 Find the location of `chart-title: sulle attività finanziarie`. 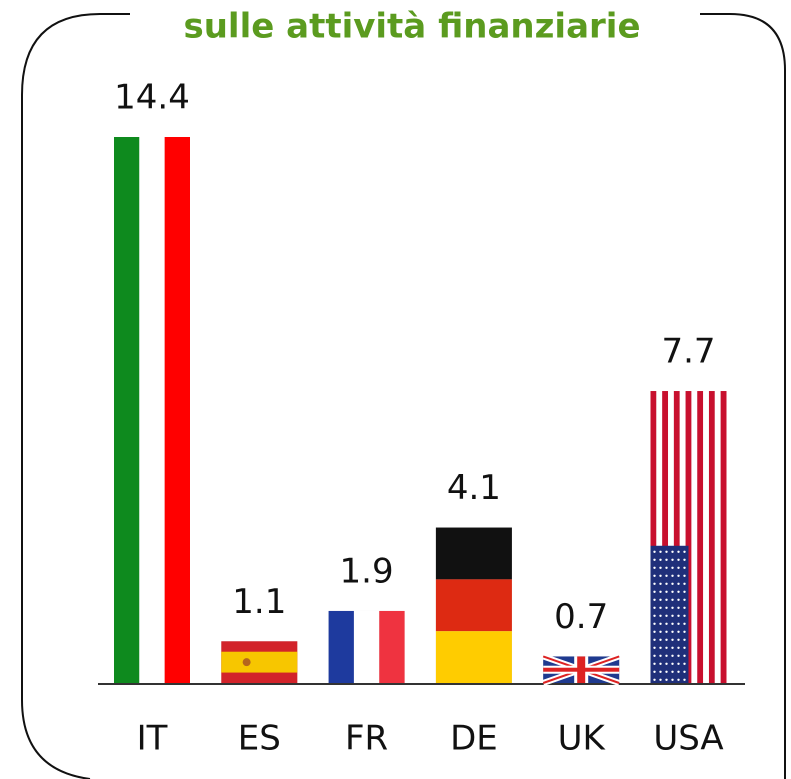

chart-title: sulle attività finanziarie is located at coordinates (411, 27).